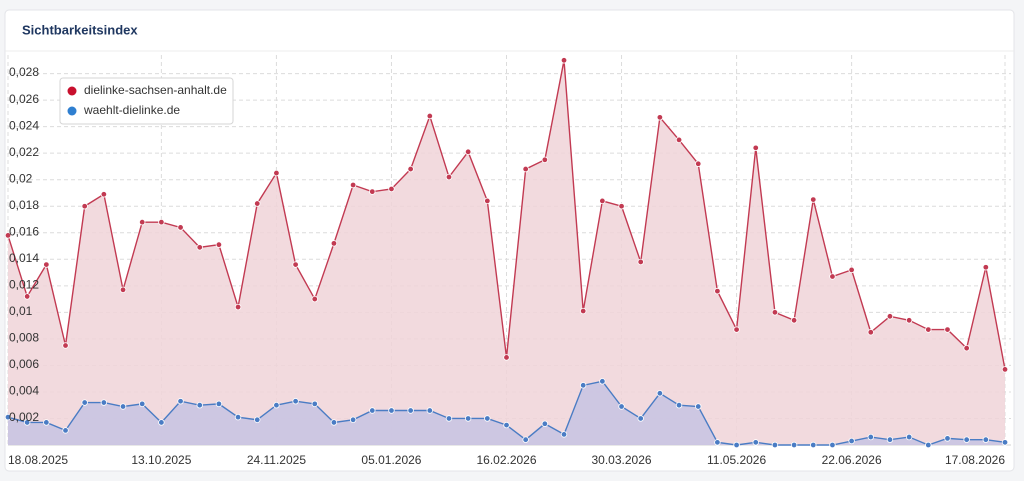 The height and width of the screenshot is (481, 1024). I want to click on y-tick-label: 0,022, so click(24, 152).